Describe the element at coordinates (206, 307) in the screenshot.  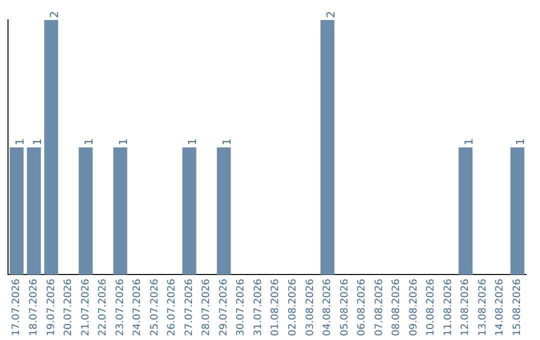
I see `x-tick-label: 28.07.2026` at that location.